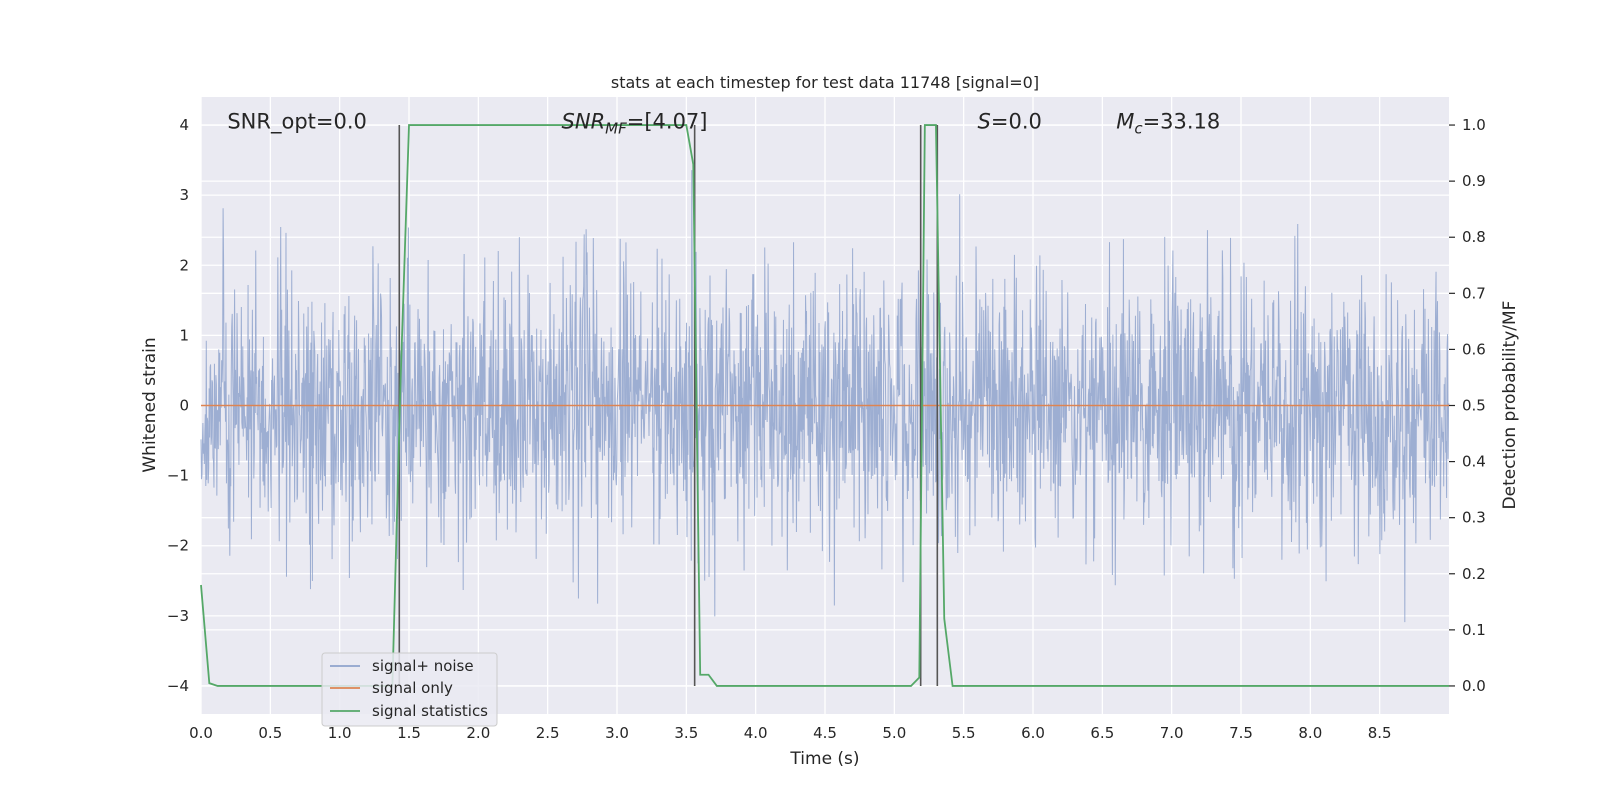  I want to click on y-right-tick-label-6: 0.6, so click(1474, 349).